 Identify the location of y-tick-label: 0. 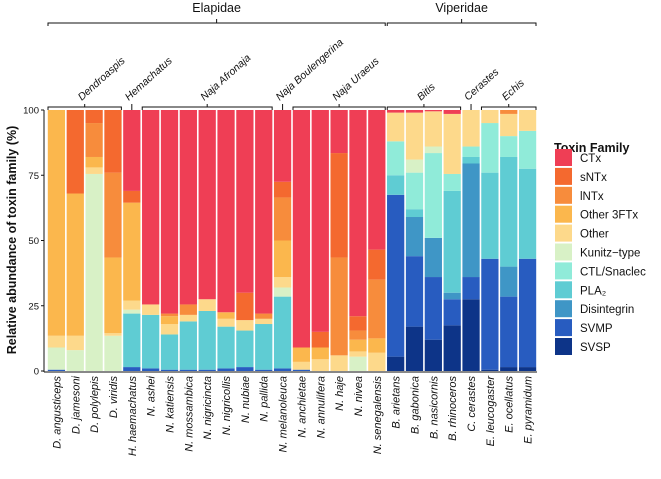
(36, 372).